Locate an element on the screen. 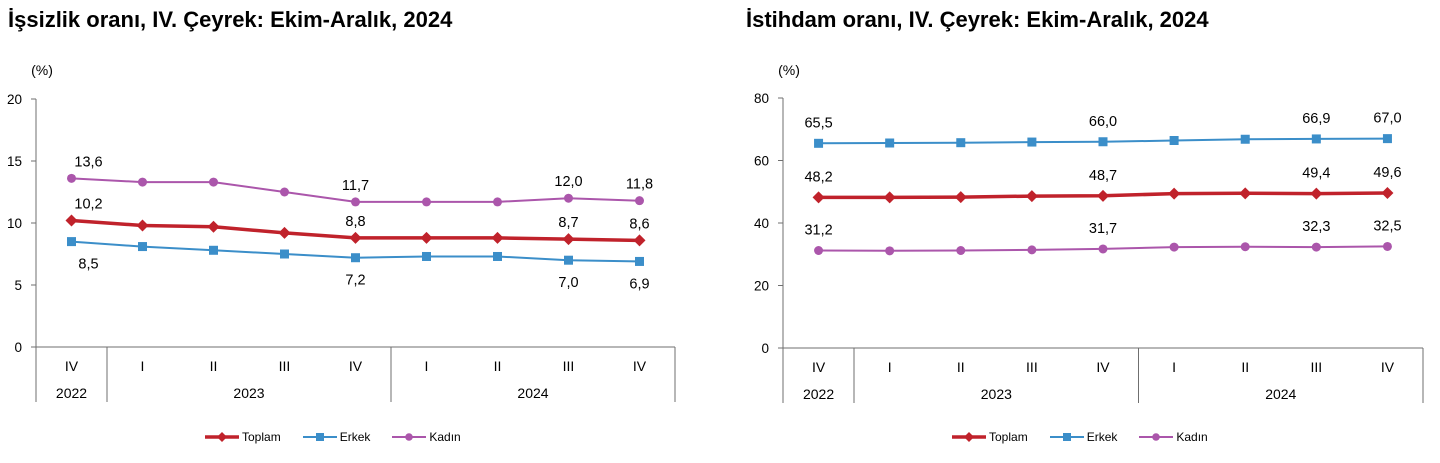 Image resolution: width=1440 pixels, height=463 pixels. y-tick-label: 60 is located at coordinates (761, 161).